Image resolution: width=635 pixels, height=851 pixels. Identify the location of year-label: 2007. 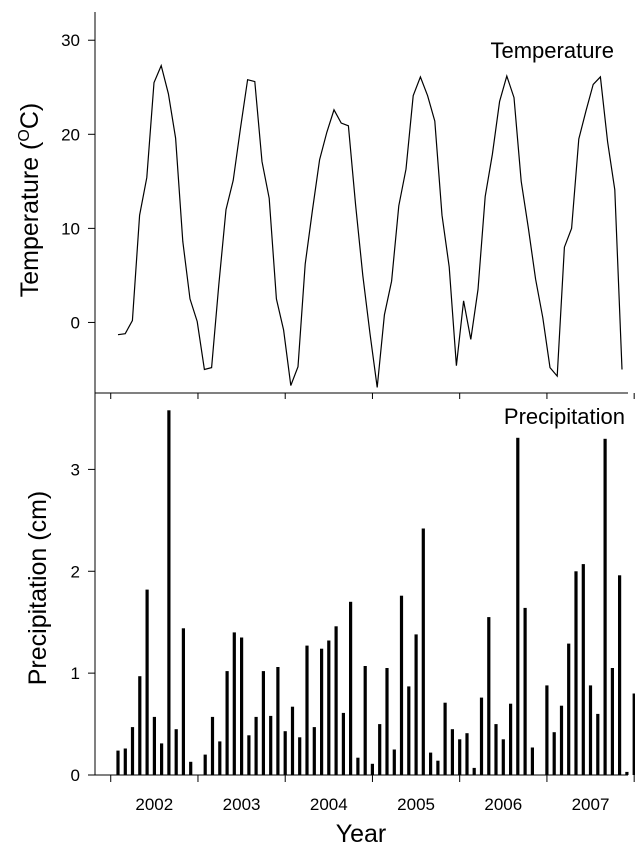
(591, 804).